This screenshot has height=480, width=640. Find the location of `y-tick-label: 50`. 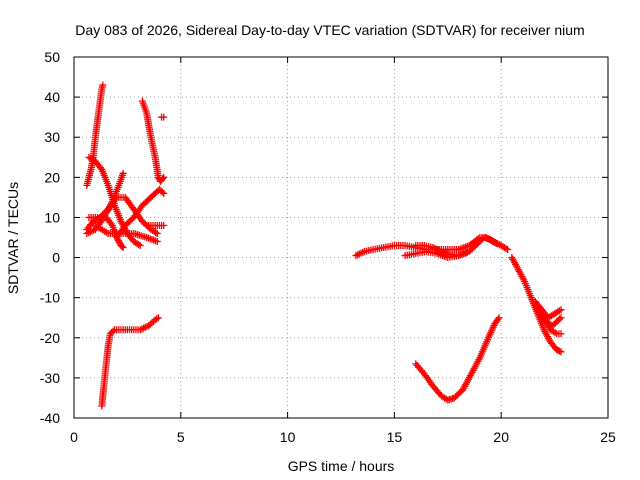

y-tick-label: 50 is located at coordinates (52, 57).